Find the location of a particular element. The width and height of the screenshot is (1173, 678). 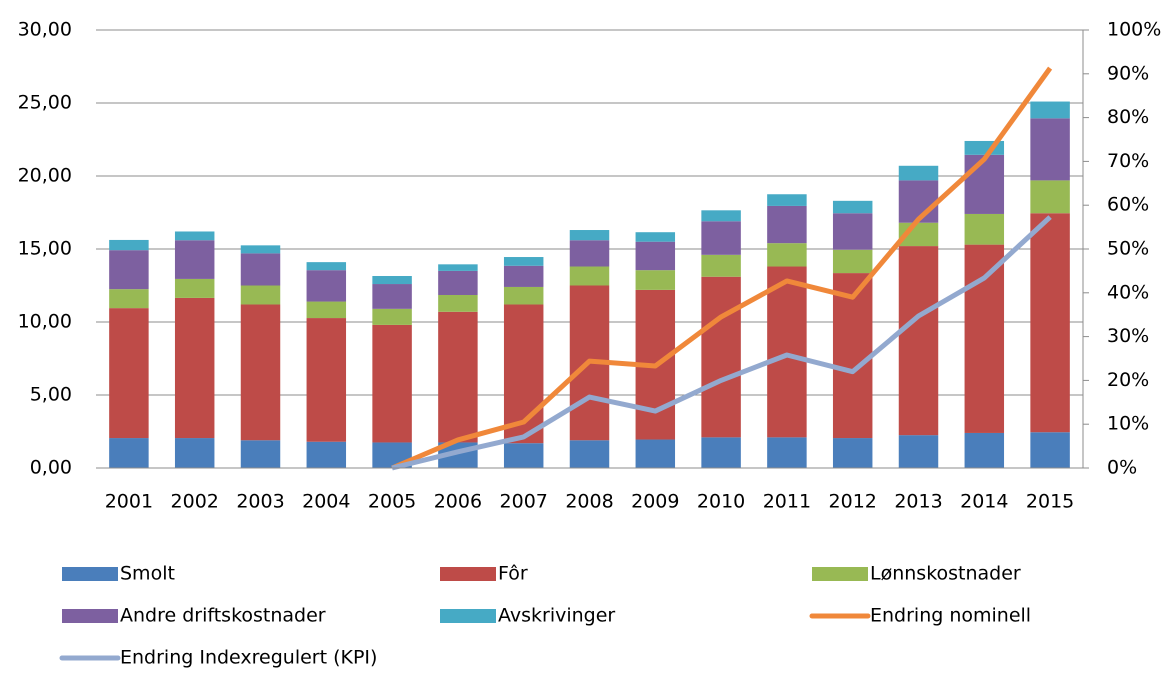

legend-label: Andre driftskostnader is located at coordinates (223, 616).